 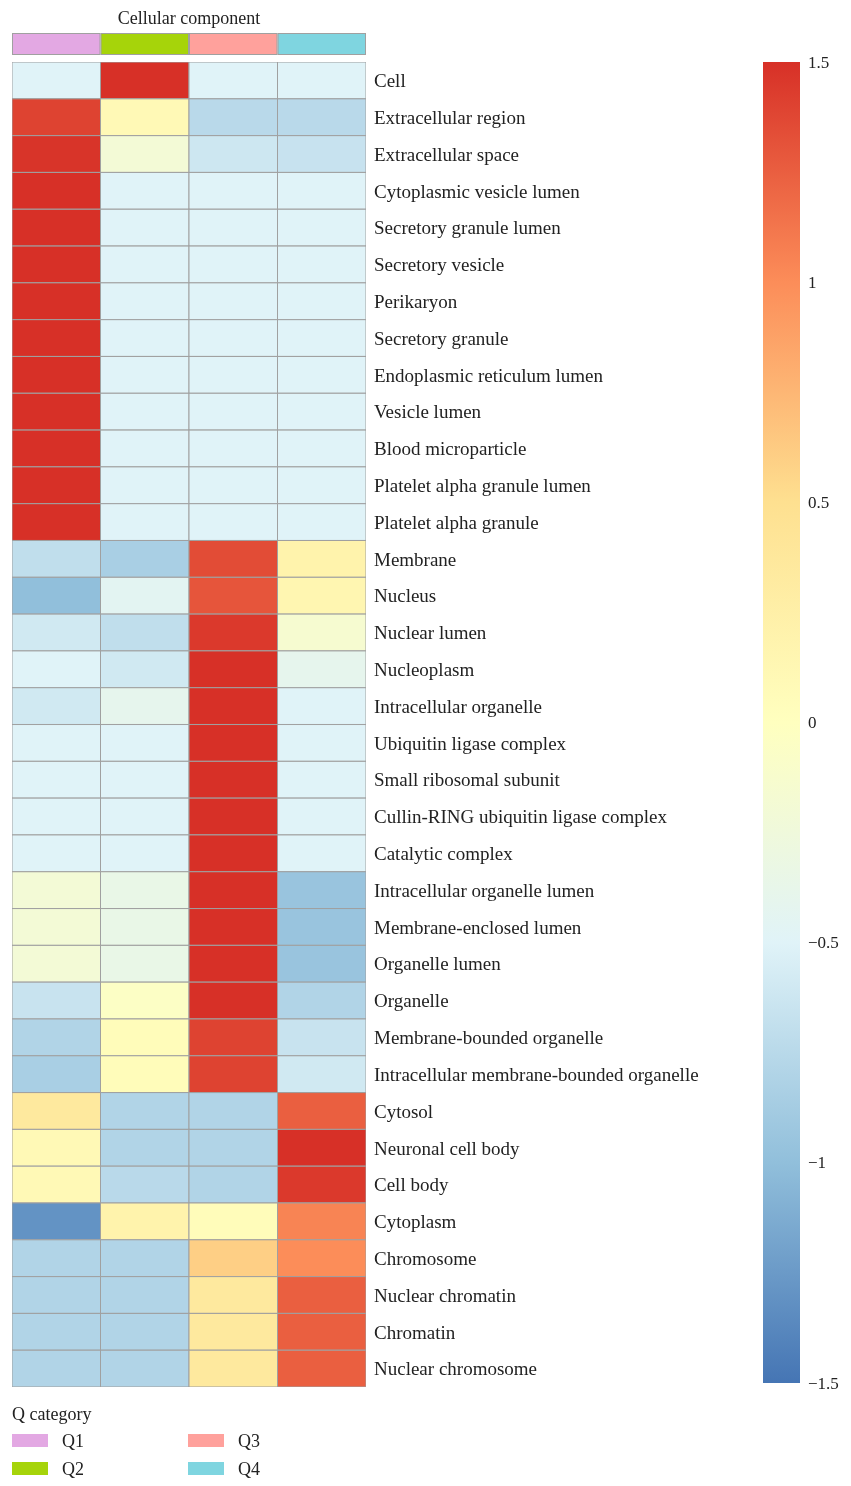 What do you see at coordinates (450, 117) in the screenshot?
I see `y-tick-label: Extracellular region` at bounding box center [450, 117].